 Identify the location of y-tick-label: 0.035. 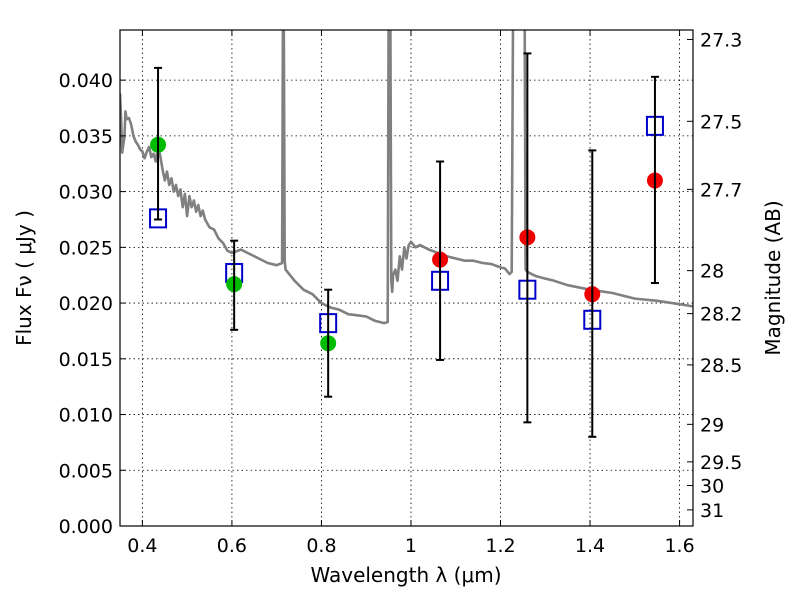
(86, 137).